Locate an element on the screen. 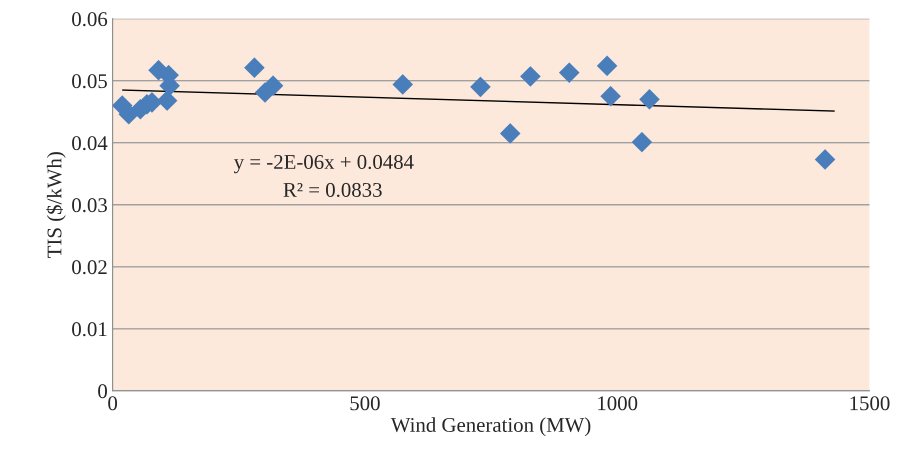  annotation: y = -2E-06x + 0.0484 is located at coordinates (324, 164).